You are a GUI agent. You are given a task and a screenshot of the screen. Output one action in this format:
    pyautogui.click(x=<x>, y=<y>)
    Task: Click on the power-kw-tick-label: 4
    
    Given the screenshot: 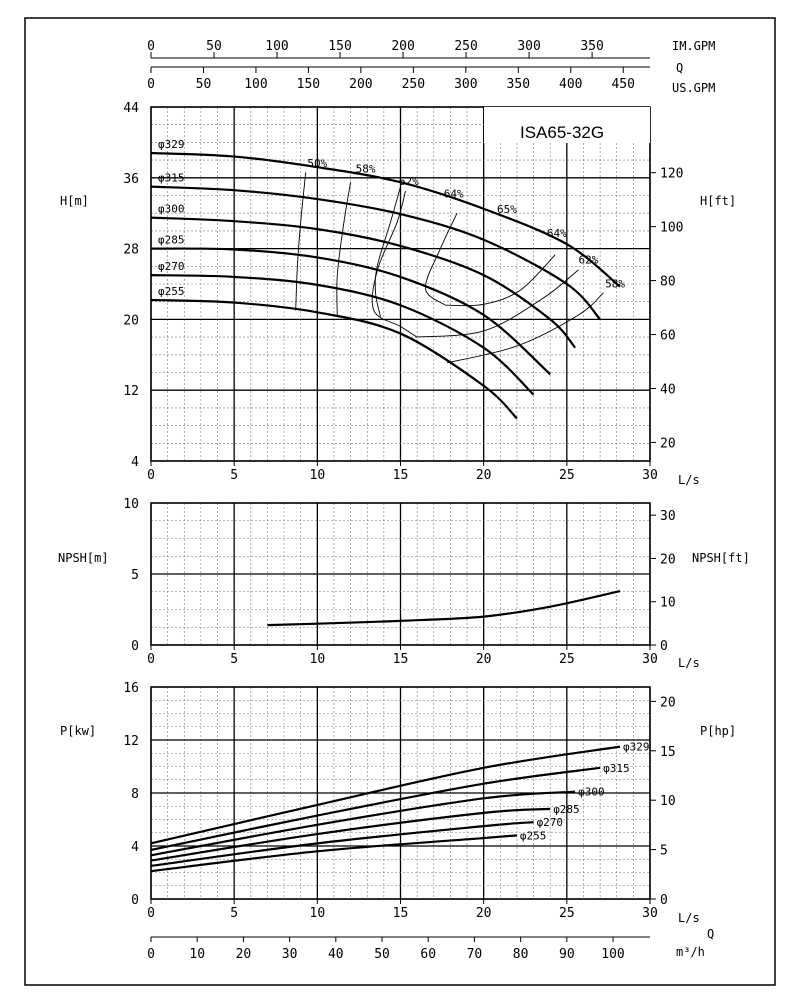 What is the action you would take?
    pyautogui.click(x=135, y=847)
    